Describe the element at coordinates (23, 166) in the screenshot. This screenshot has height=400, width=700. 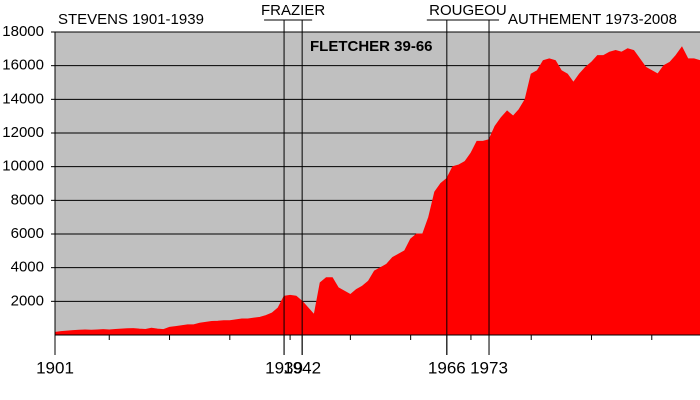
I see `y-tick-label: 10000` at that location.